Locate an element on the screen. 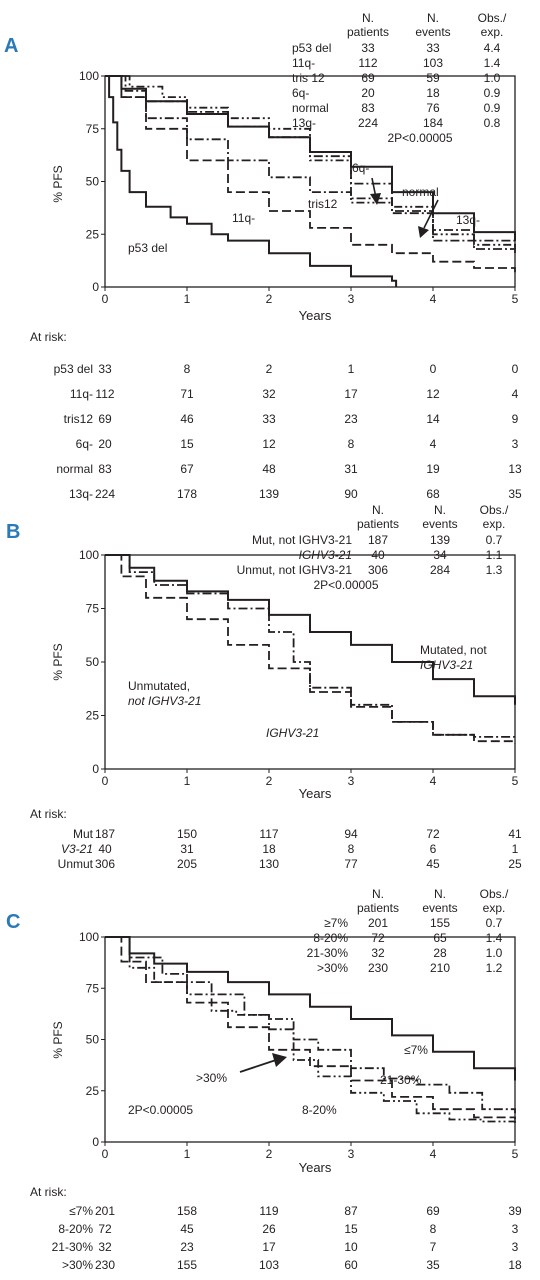  series-line--30- is located at coordinates (310, 1028).